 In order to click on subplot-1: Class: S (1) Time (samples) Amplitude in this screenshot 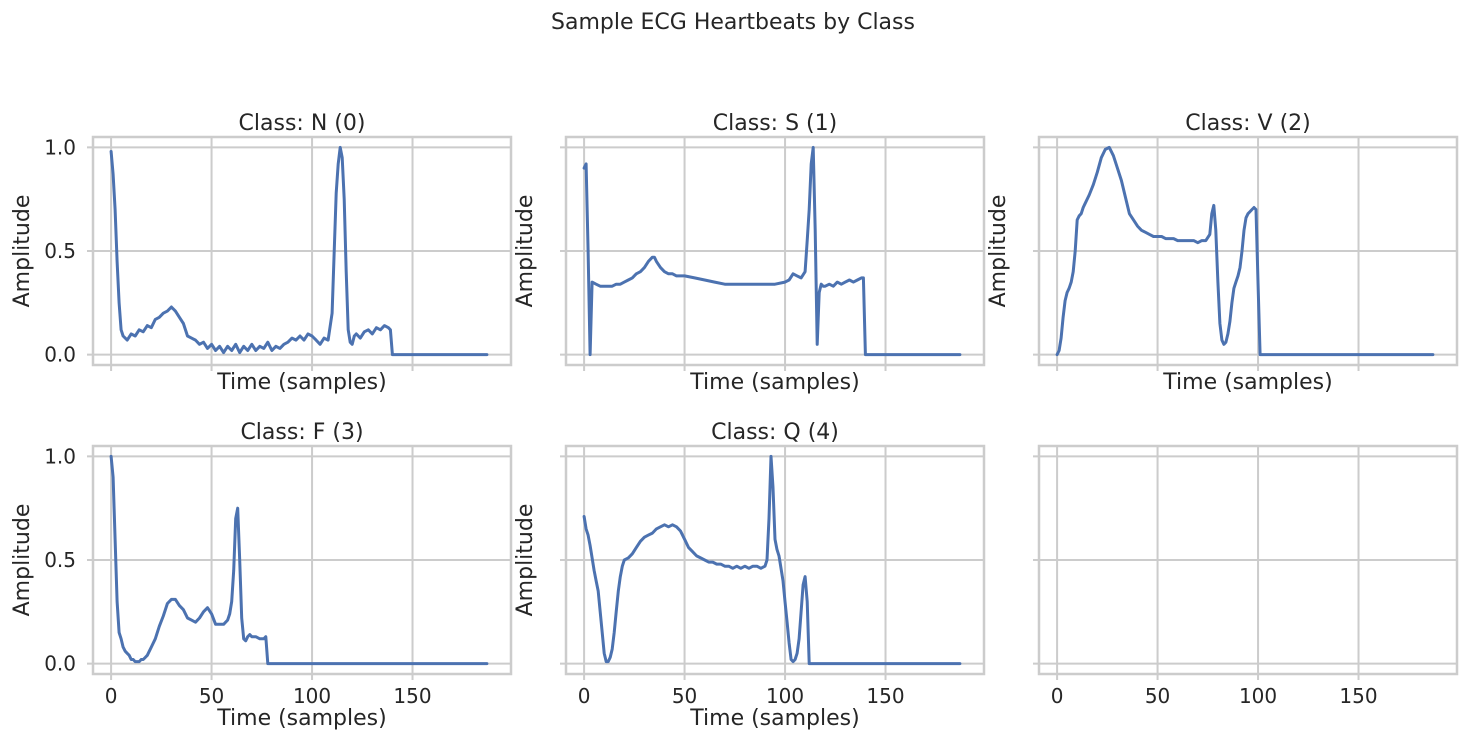, I will do `click(749, 253)`.